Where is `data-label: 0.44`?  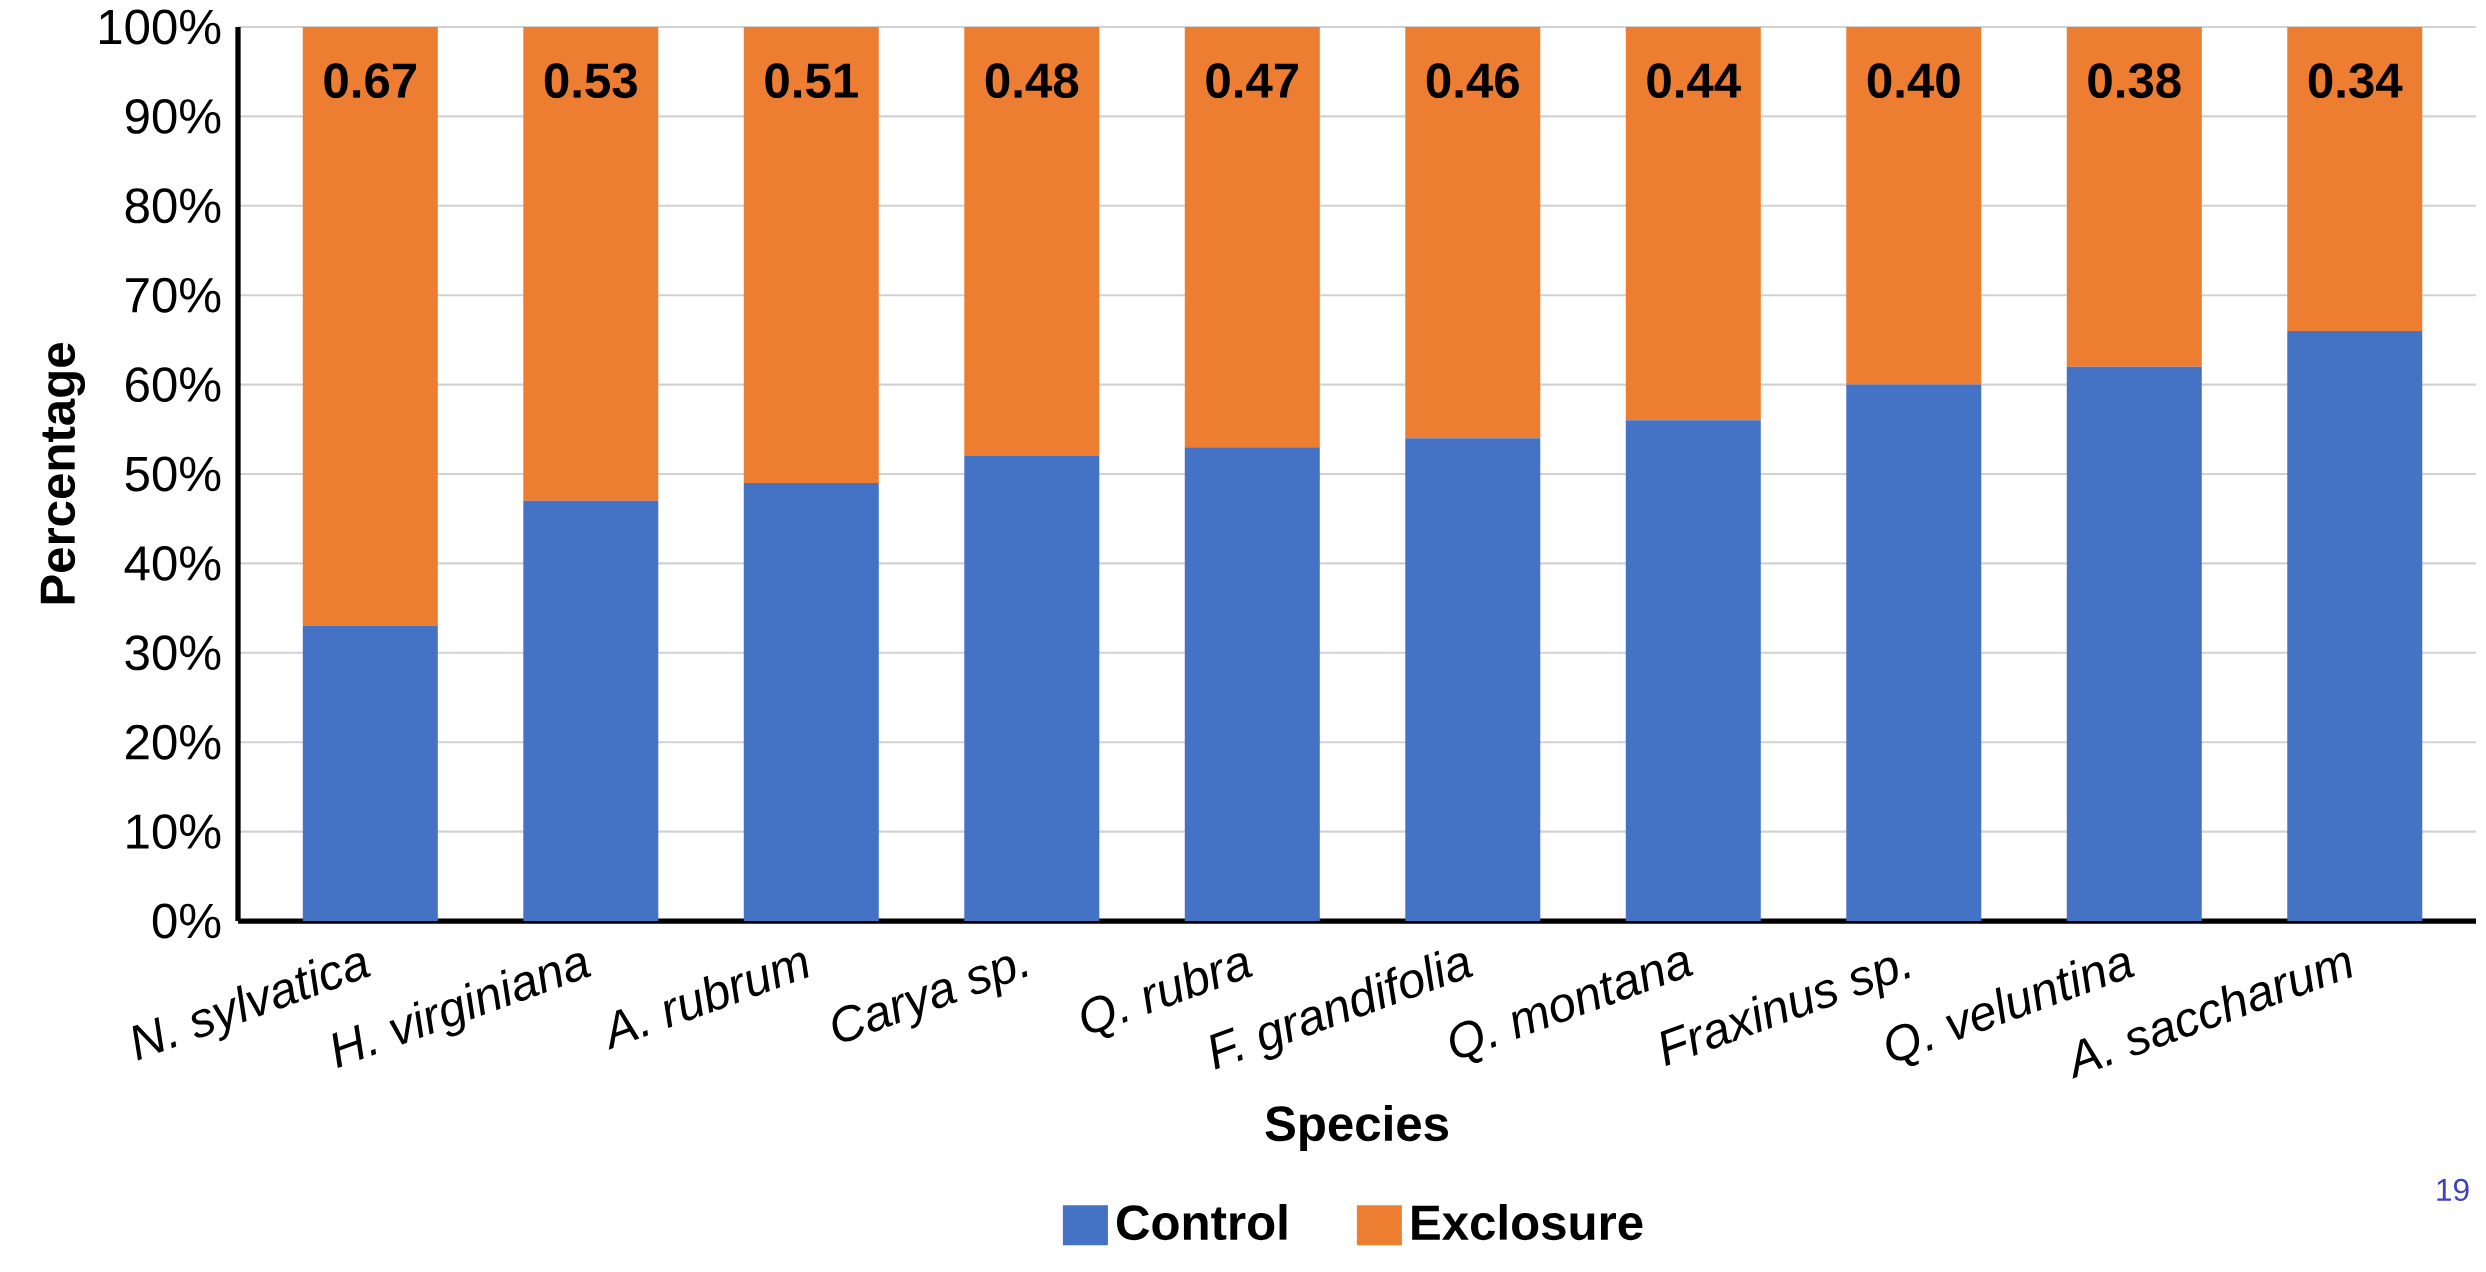 data-label: 0.44 is located at coordinates (1694, 81).